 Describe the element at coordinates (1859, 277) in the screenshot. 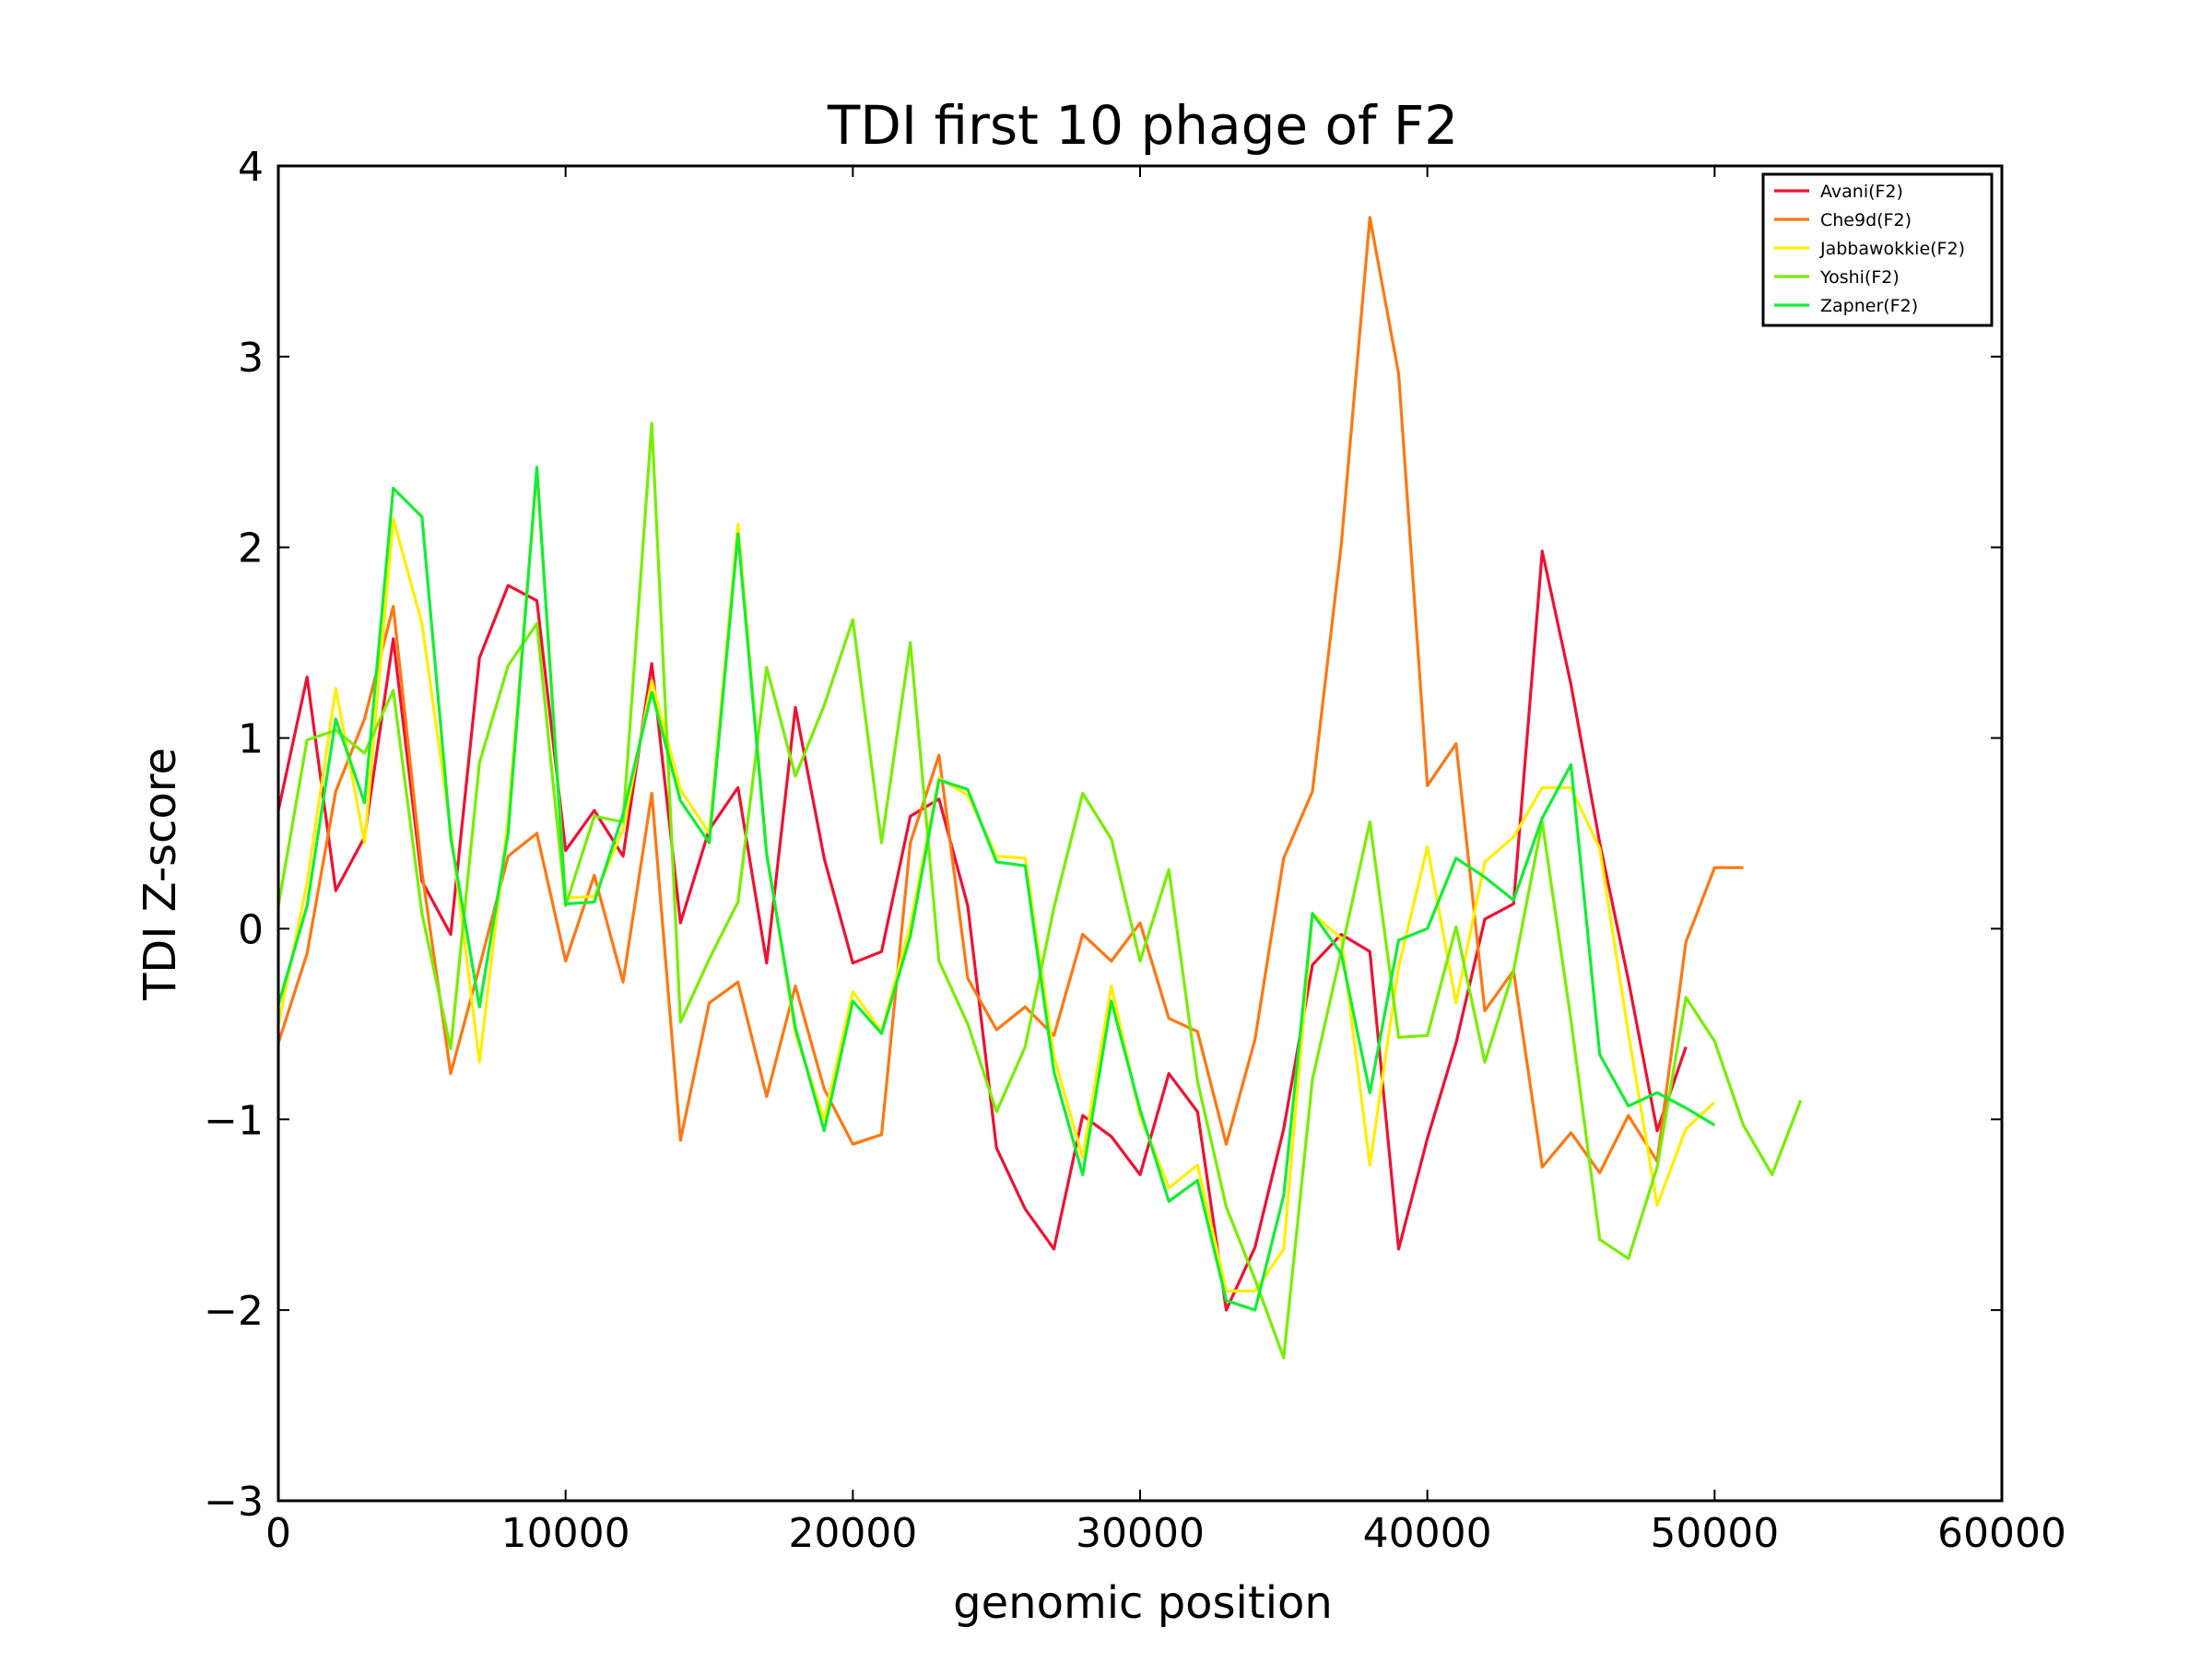

I see `legend-label: Yoshi(F2)` at that location.